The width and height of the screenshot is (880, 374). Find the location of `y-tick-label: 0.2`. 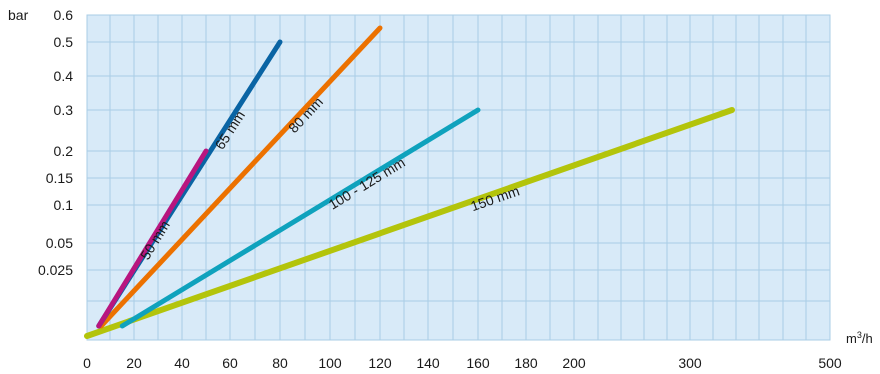

y-tick-label: 0.2 is located at coordinates (64, 151).